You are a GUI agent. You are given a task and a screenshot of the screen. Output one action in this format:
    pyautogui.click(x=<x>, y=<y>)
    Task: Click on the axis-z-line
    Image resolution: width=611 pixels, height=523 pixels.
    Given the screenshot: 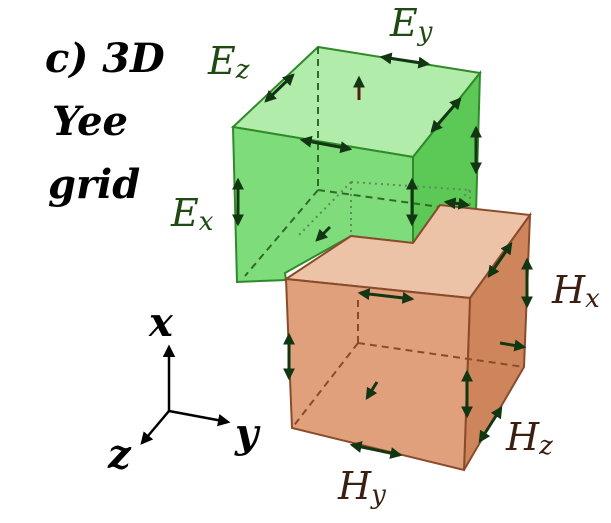 What is the action you would take?
    pyautogui.click(x=155, y=427)
    